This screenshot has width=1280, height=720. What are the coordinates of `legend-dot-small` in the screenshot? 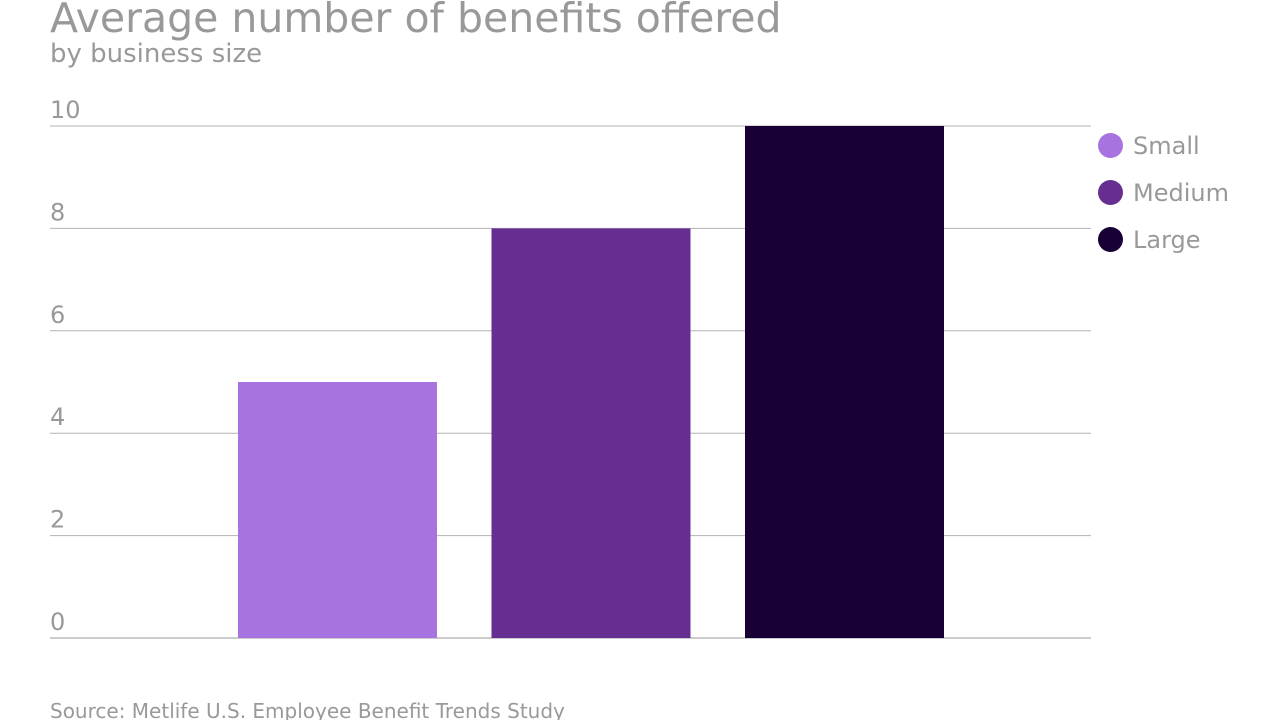 It's located at (1110, 145).